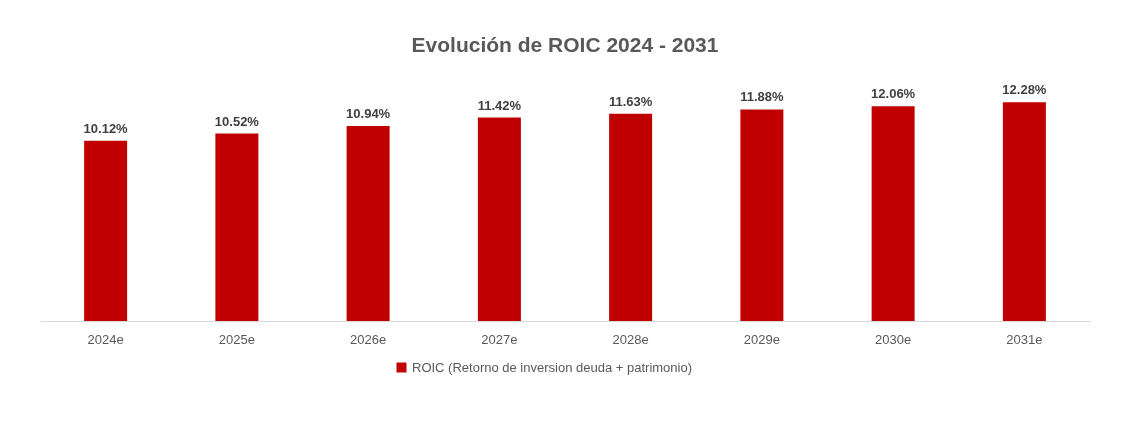  I want to click on legend-label: ROIC (Retorno de inversion deuda + patrimonio), so click(552, 367).